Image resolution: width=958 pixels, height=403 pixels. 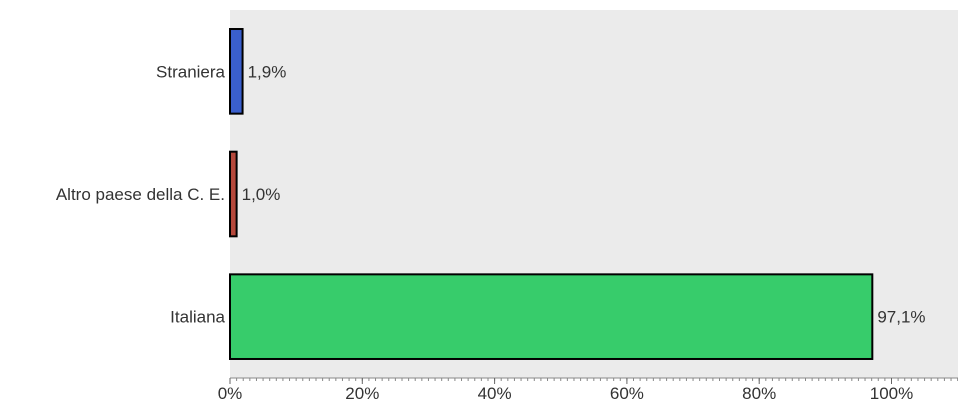 What do you see at coordinates (191, 71) in the screenshot?
I see `category-label-0: Straniera` at bounding box center [191, 71].